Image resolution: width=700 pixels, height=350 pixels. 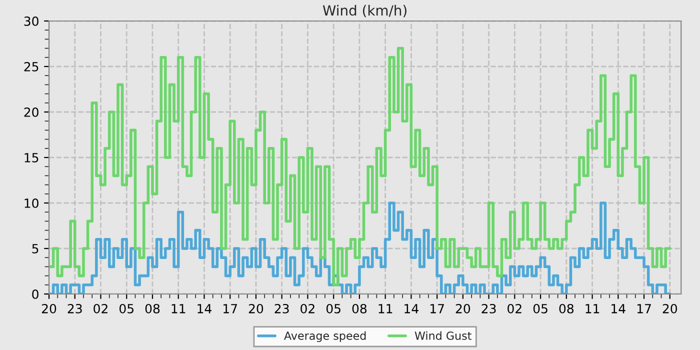 I want to click on chart-title: Wind (km/h), so click(x=364, y=11).